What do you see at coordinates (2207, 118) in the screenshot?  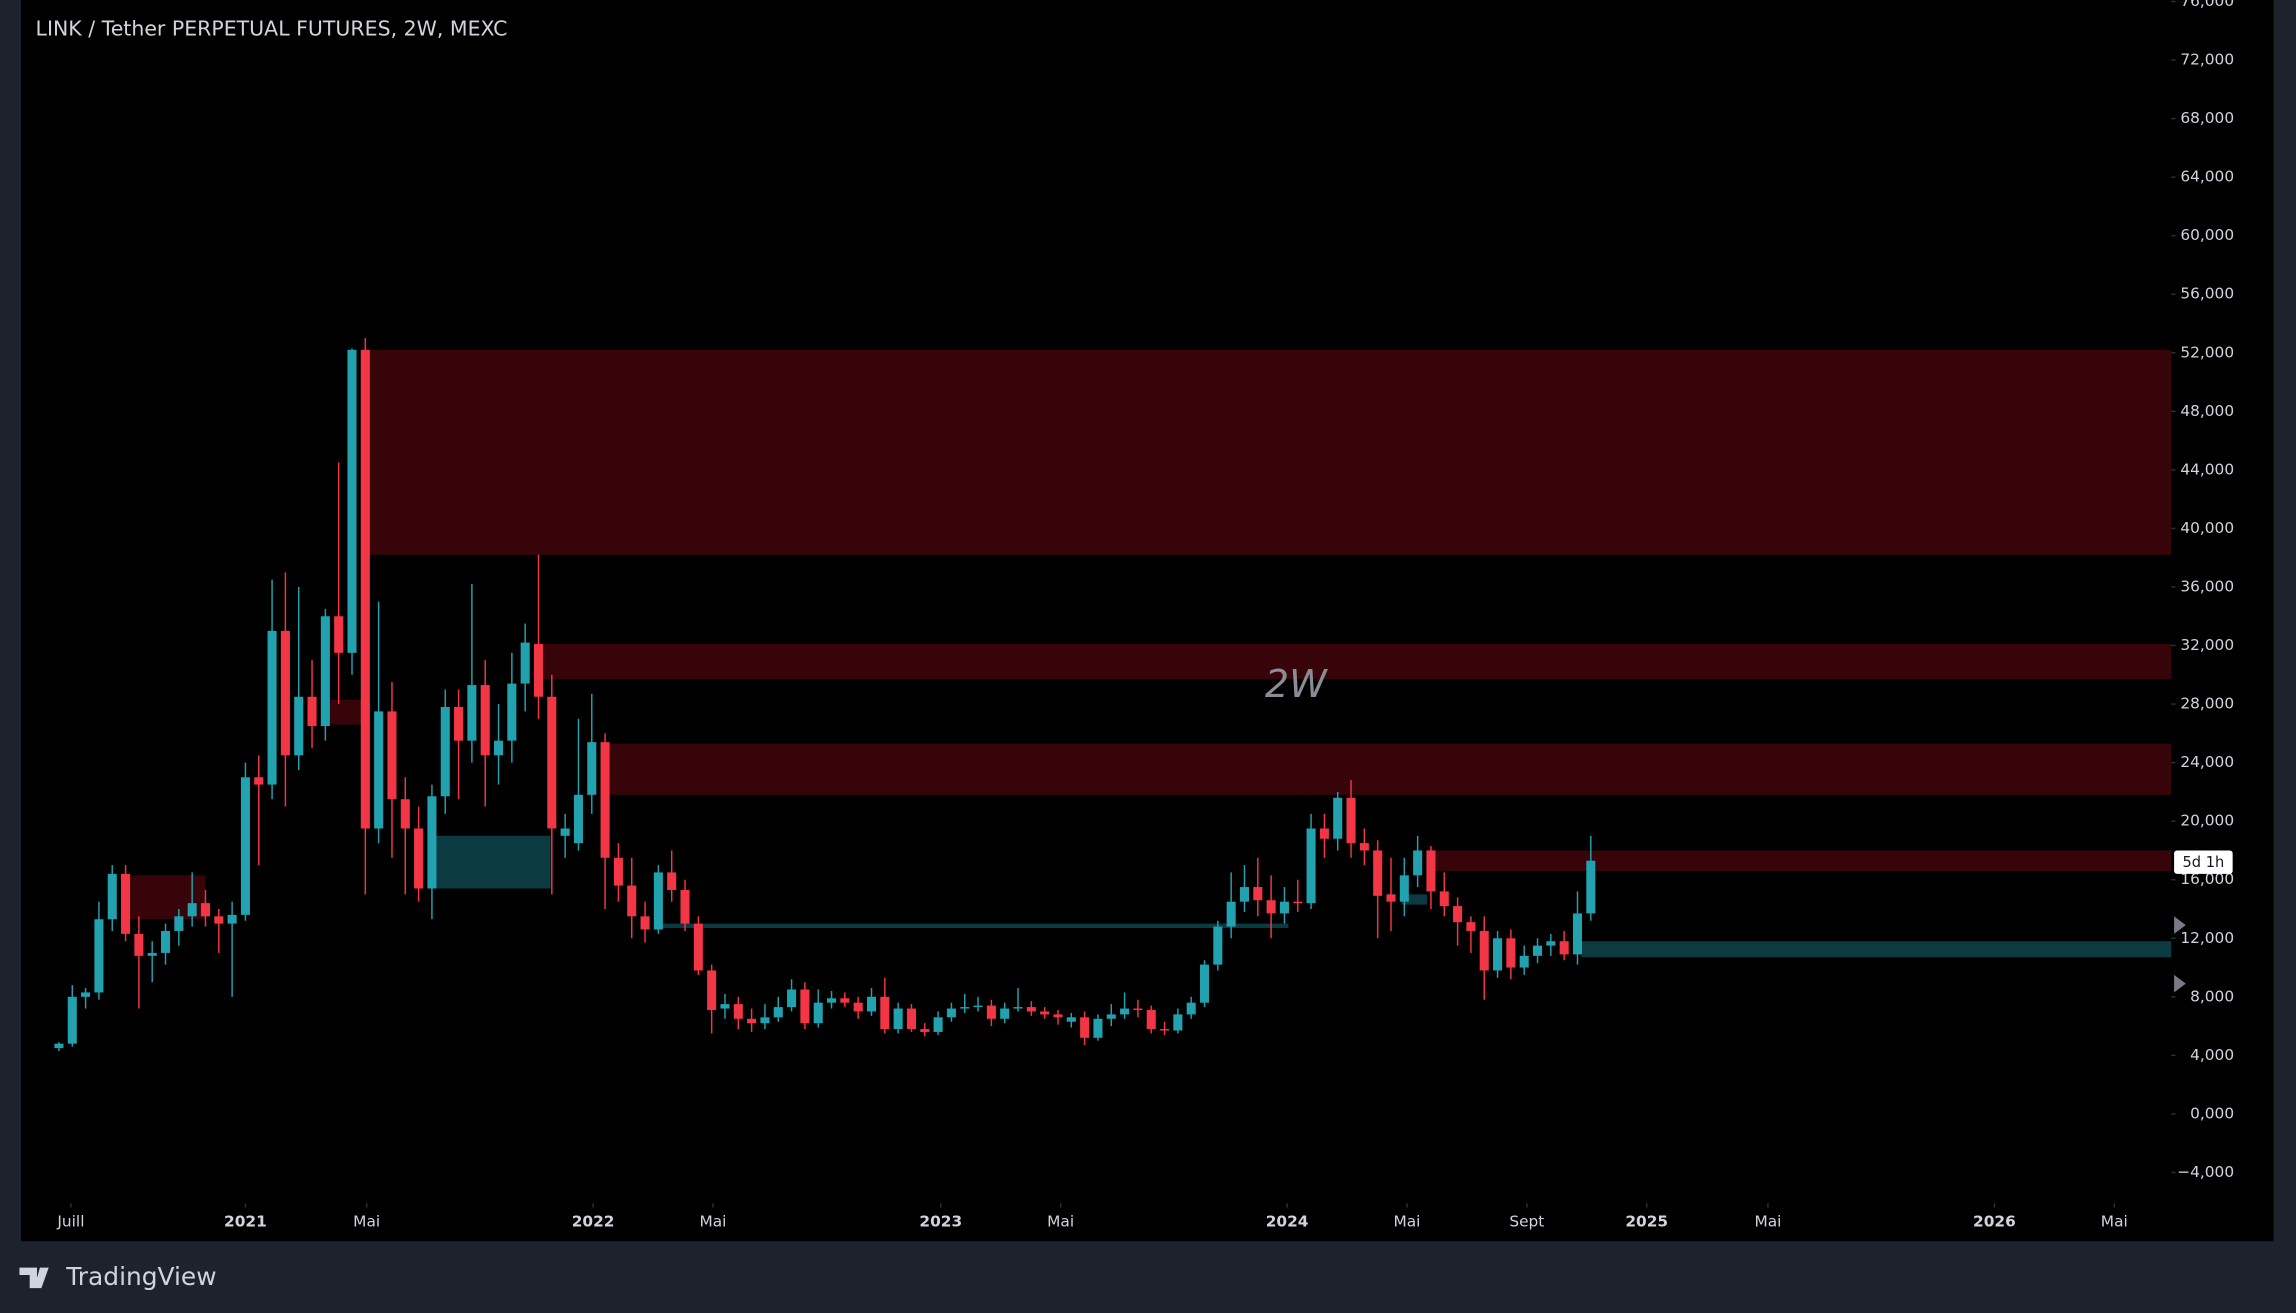 I see `y-tick-label: 68,000` at bounding box center [2207, 118].